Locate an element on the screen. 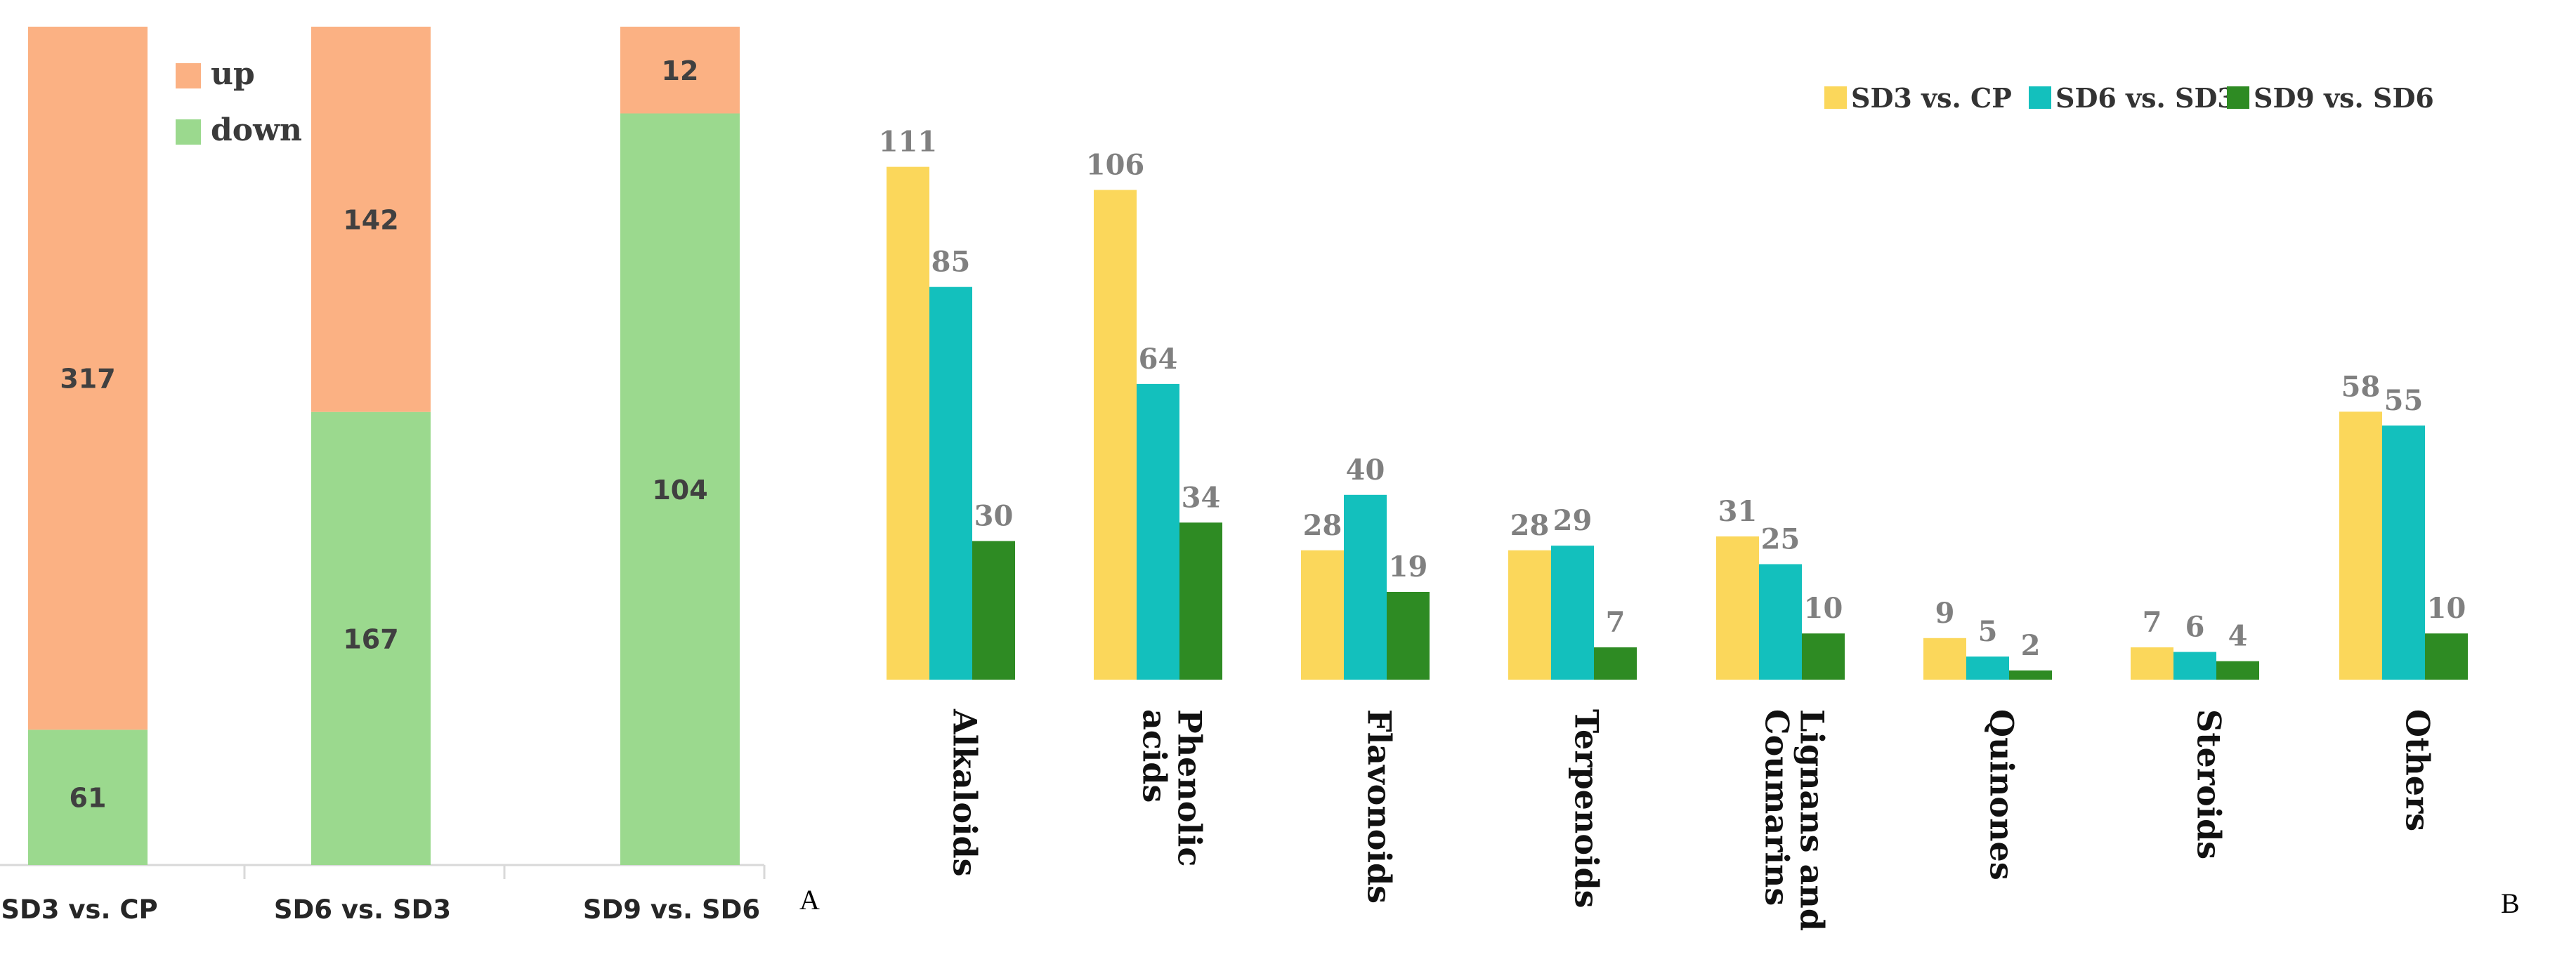  x-tick-label: Phenolic is located at coordinates (1190, 788).